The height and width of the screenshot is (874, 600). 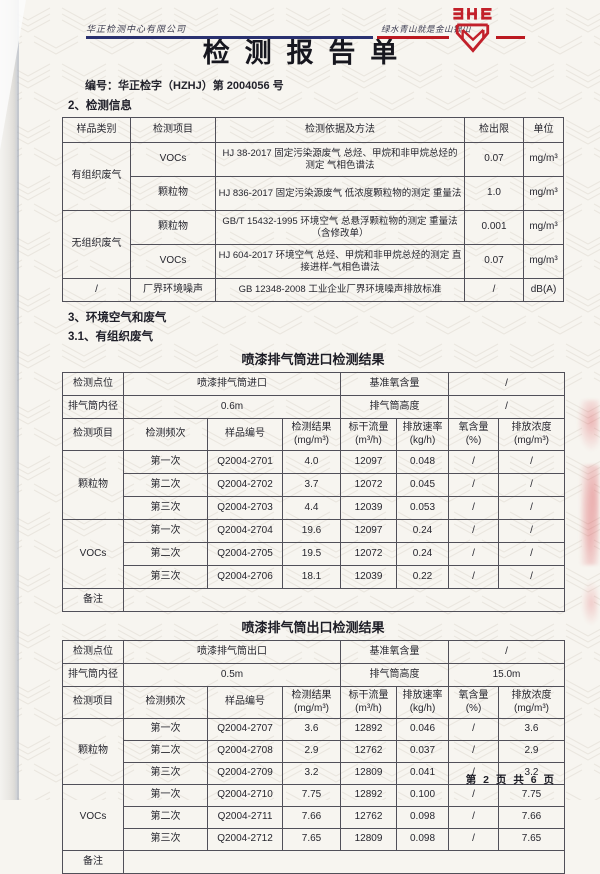 I want to click on column-header: 排放速率 (kg/h), so click(x=422, y=434).